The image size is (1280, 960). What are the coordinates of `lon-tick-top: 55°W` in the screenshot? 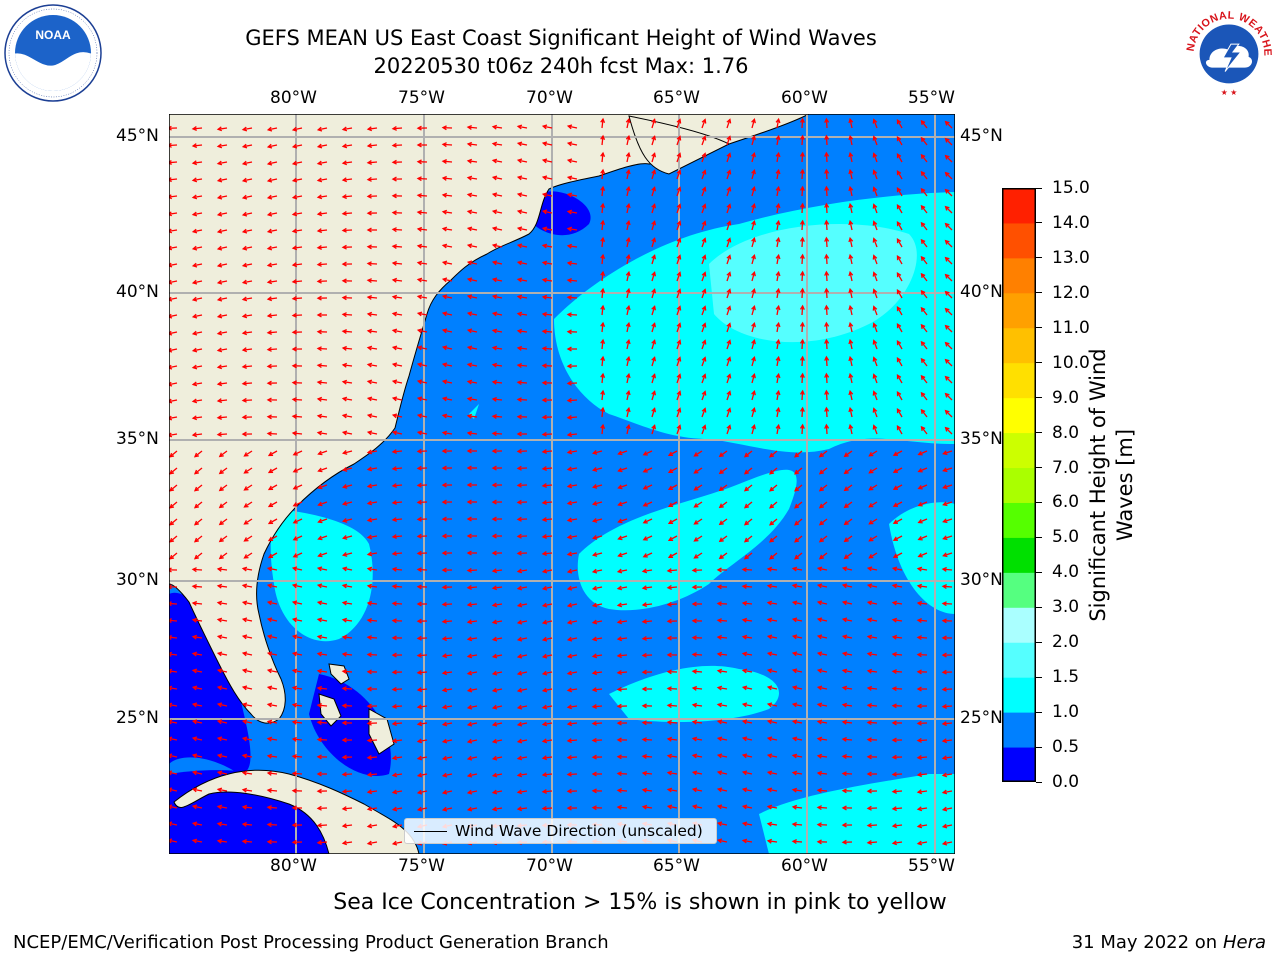 It's located at (931, 98).